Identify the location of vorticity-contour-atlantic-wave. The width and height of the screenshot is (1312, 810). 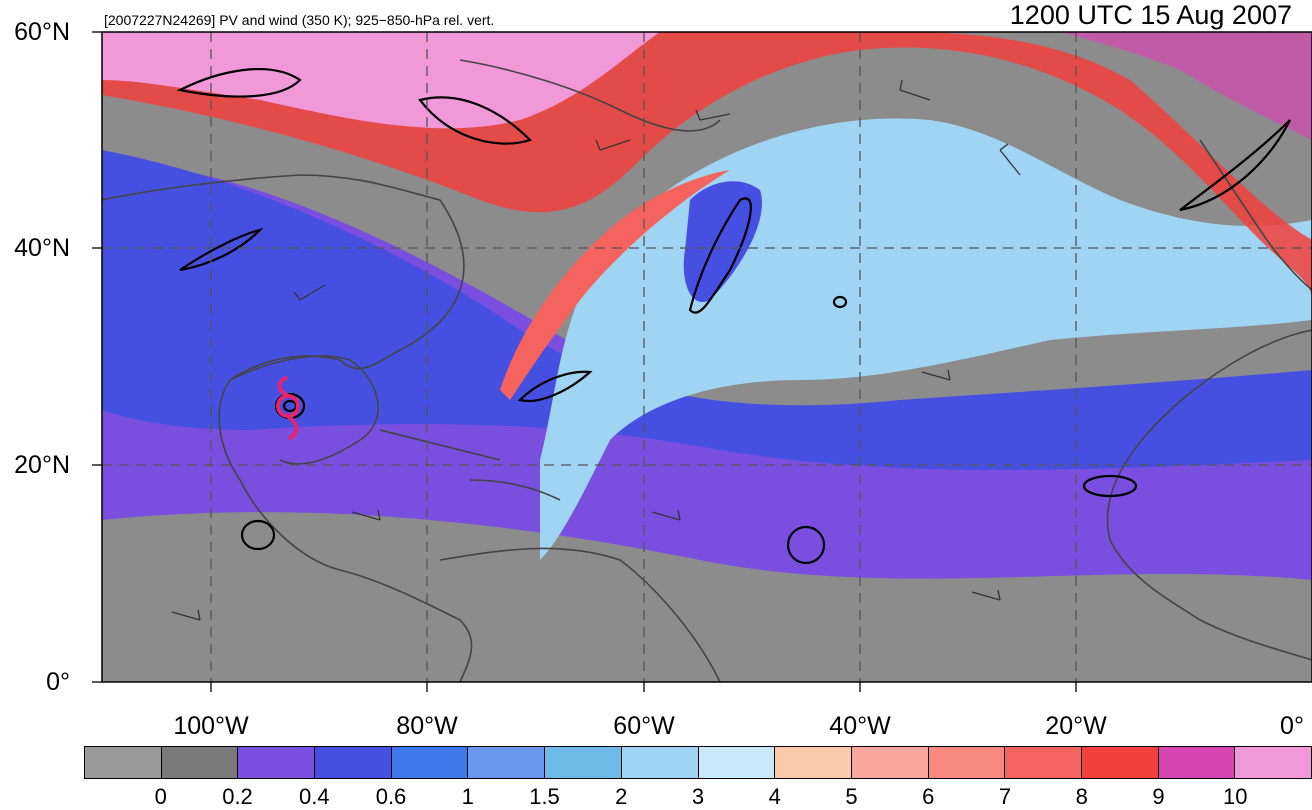
(806, 545).